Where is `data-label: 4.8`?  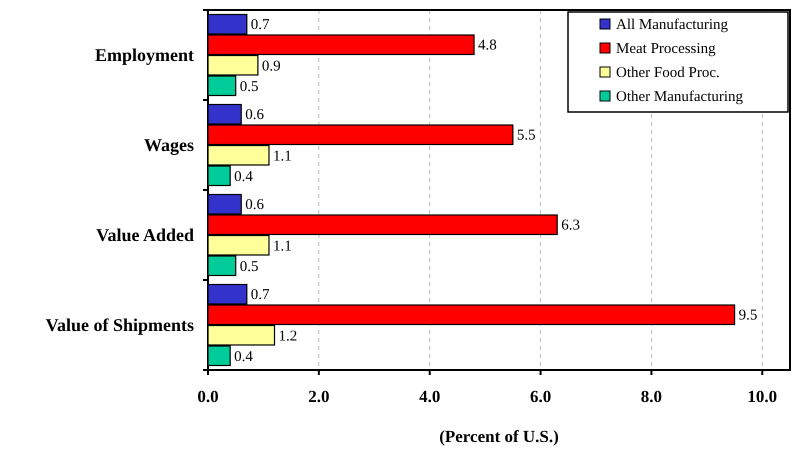 data-label: 4.8 is located at coordinates (487, 46).